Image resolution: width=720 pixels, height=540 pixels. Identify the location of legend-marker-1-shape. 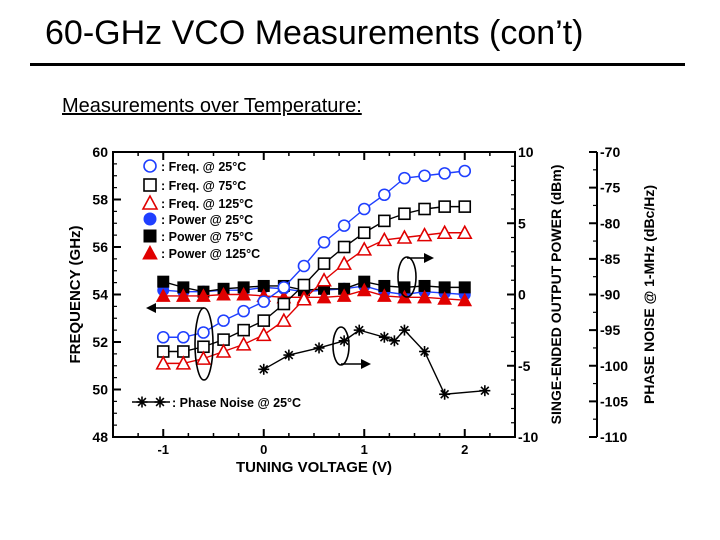
(150, 185).